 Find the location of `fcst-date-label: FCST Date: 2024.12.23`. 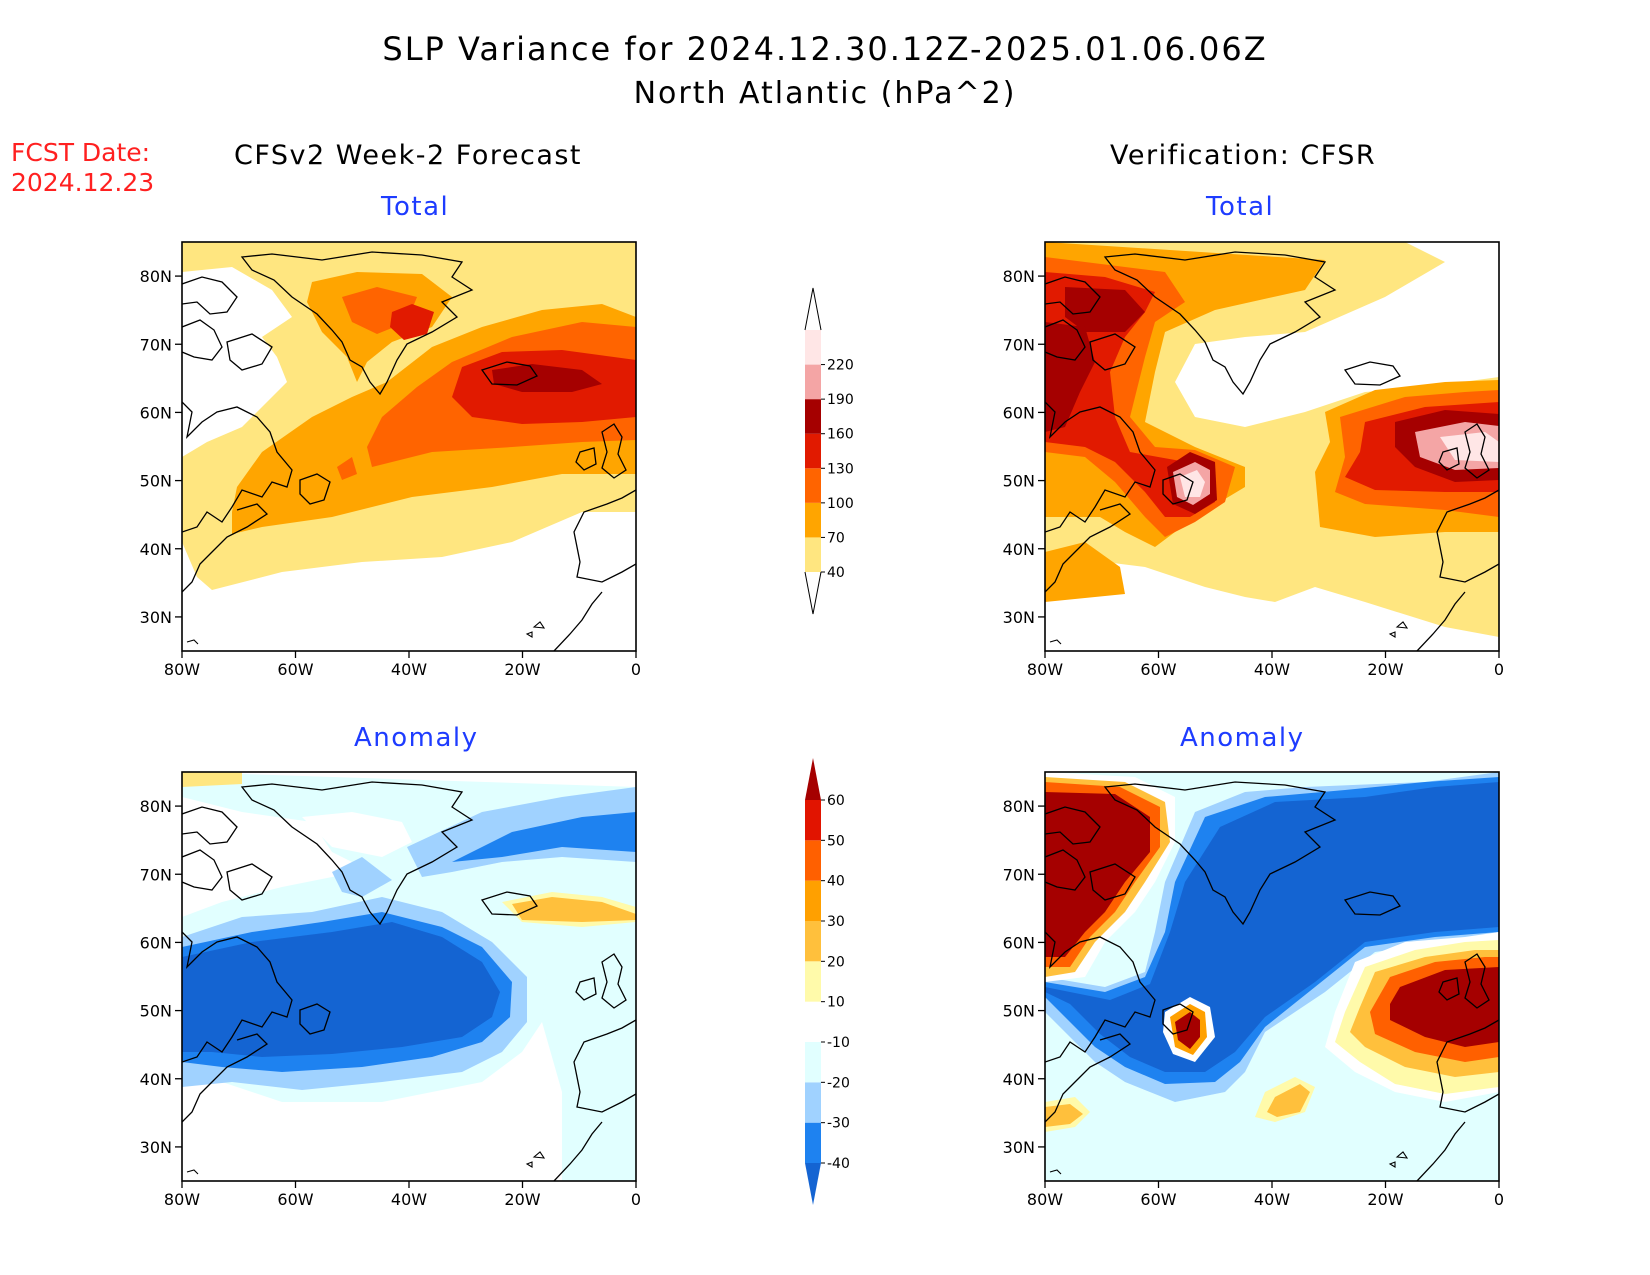

fcst-date-label: FCST Date: 2024.12.23 is located at coordinates (82, 168).